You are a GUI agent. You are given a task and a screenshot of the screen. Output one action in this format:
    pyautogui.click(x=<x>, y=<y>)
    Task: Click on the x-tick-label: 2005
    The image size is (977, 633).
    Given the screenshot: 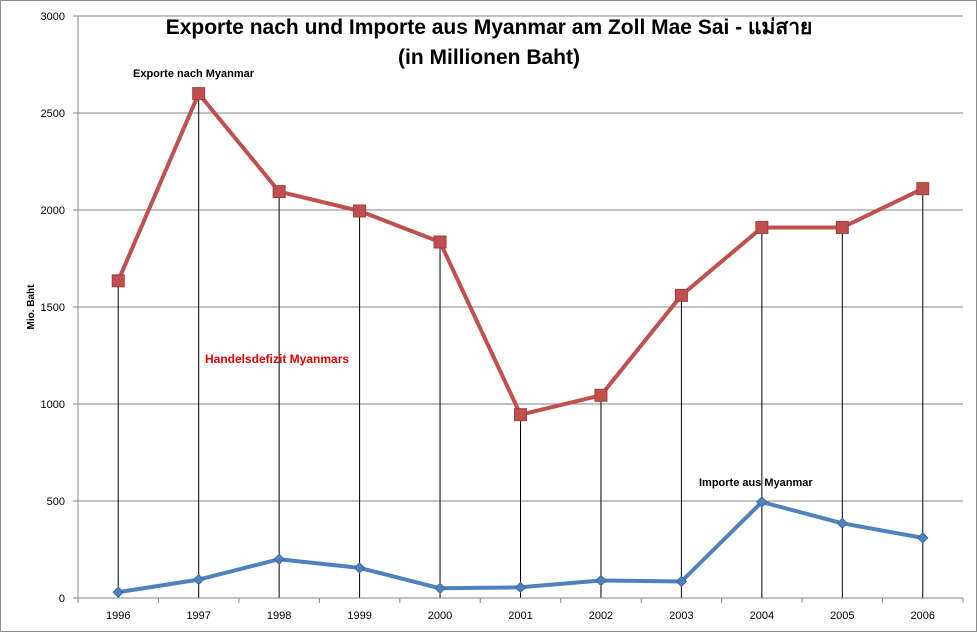 What is the action you would take?
    pyautogui.click(x=842, y=616)
    